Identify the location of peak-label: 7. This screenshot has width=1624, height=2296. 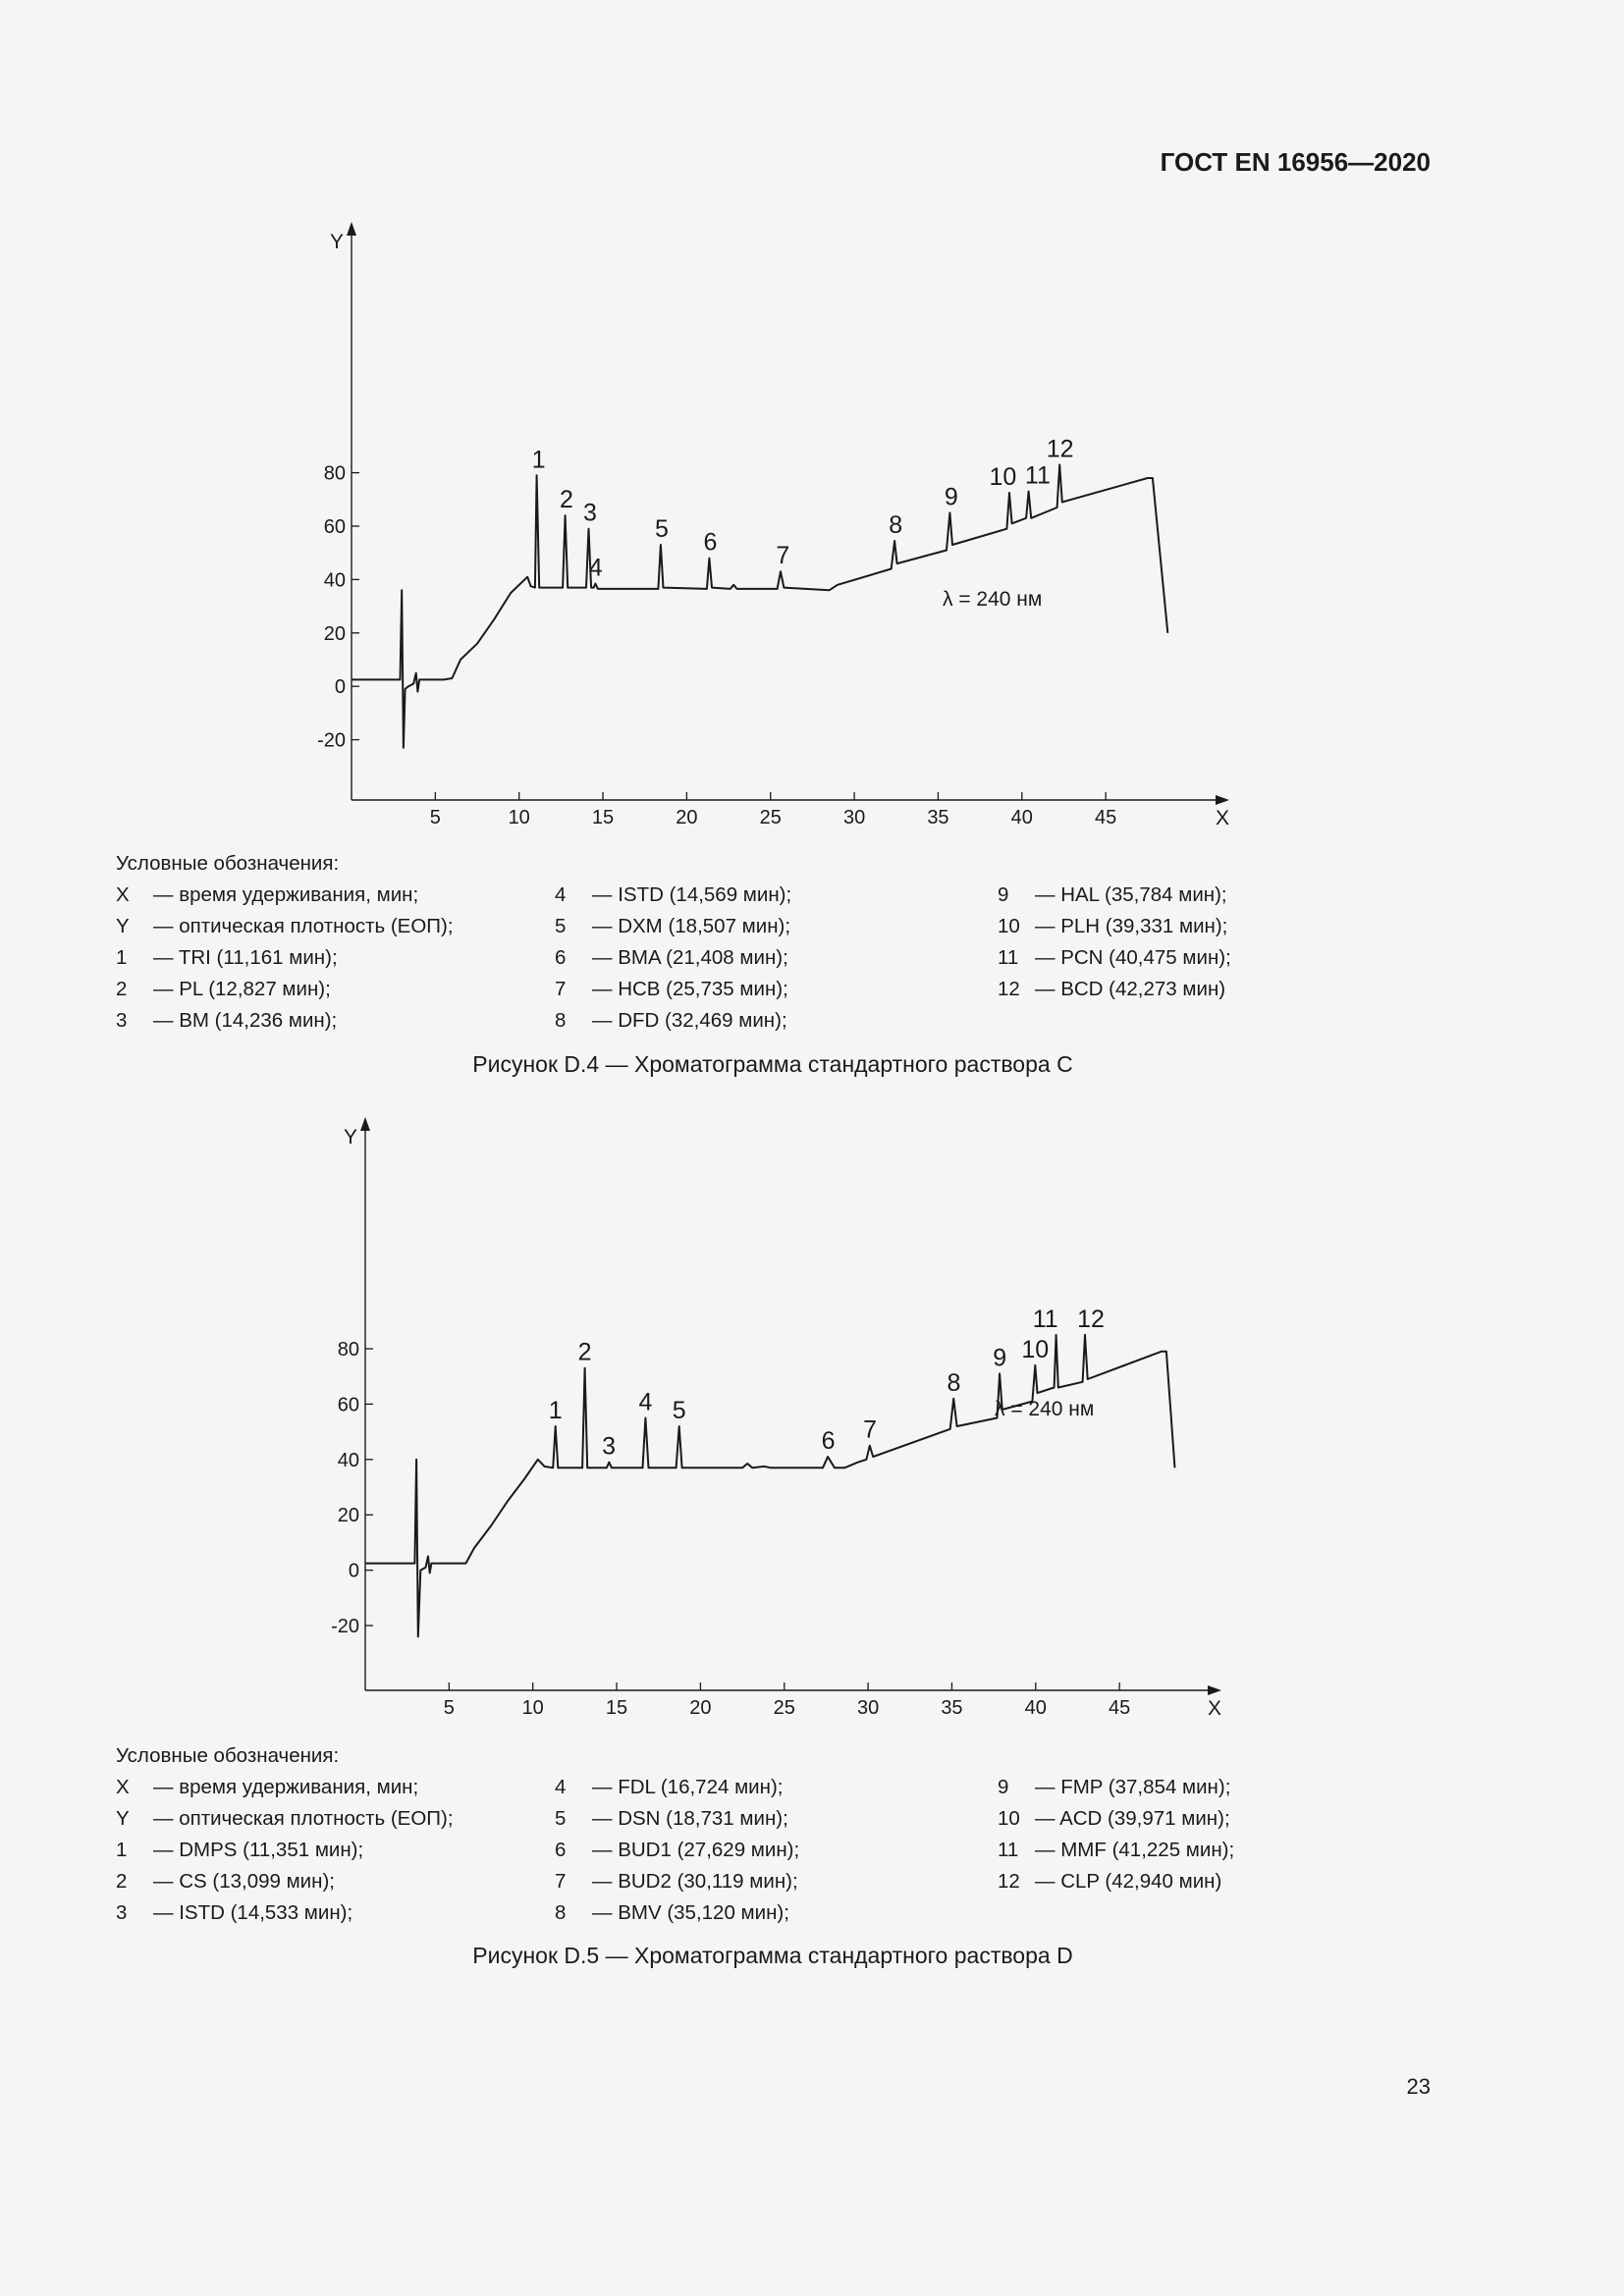
(870, 1430).